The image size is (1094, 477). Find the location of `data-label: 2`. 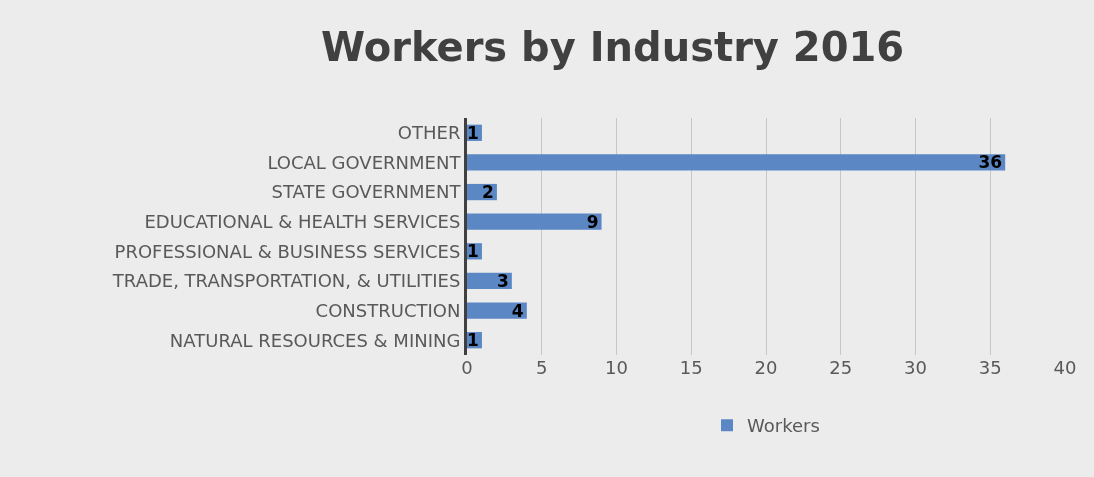

data-label: 2 is located at coordinates (488, 192).